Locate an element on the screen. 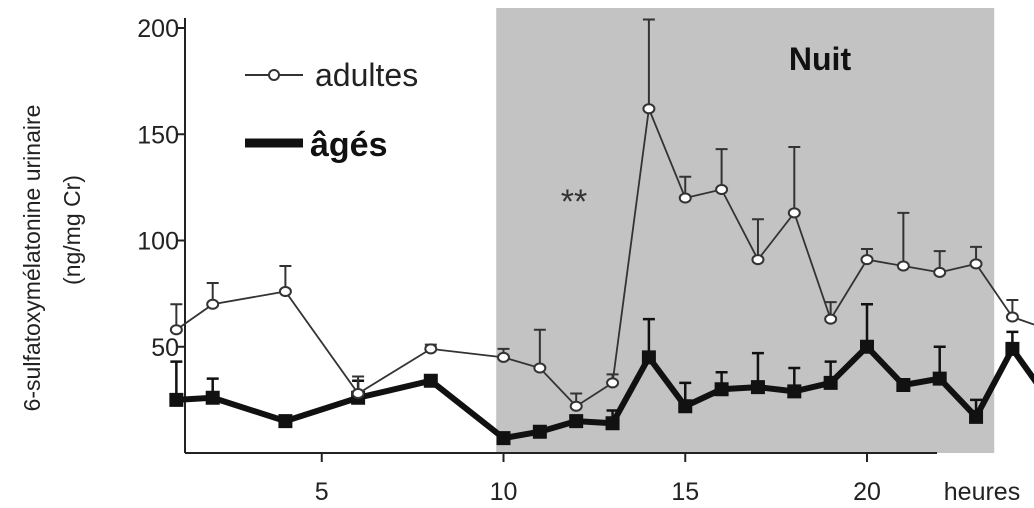 This screenshot has height=508, width=1034. y-axis-title: 6-sulfatoxymélatonine urinaire is located at coordinates (32, 258).